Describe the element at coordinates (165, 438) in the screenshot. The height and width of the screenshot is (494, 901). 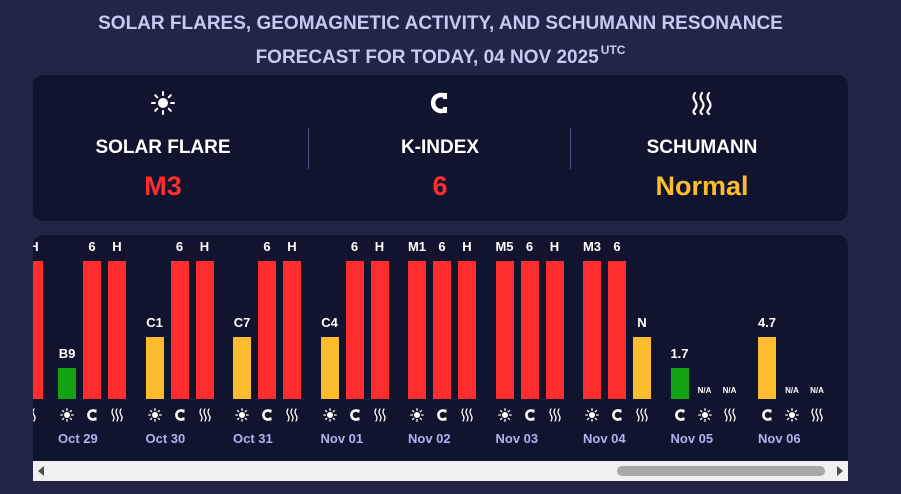
I see `date-label: Oct 30` at that location.